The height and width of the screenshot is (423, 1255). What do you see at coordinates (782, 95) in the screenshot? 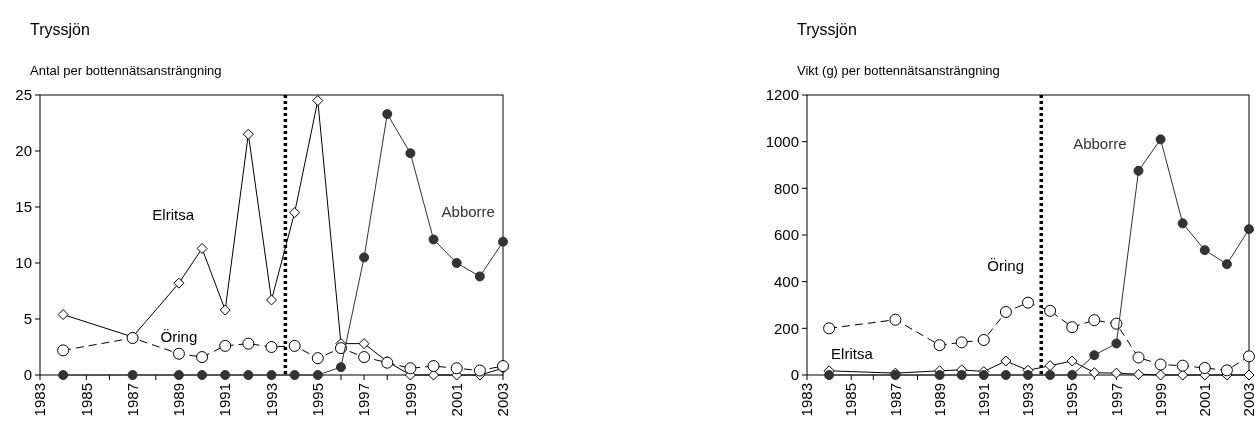
I see `y-tick-label: 1200` at bounding box center [782, 95].